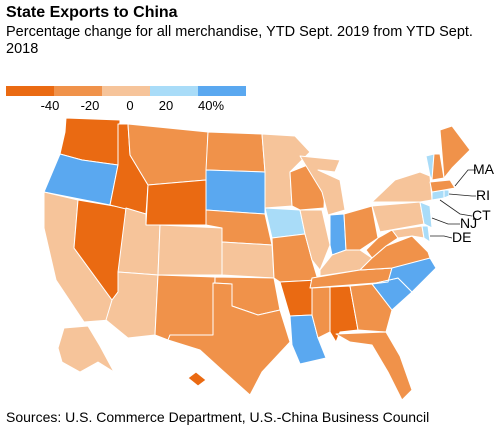 The height and width of the screenshot is (444, 500). I want to click on state-south-dakota, so click(235, 192).